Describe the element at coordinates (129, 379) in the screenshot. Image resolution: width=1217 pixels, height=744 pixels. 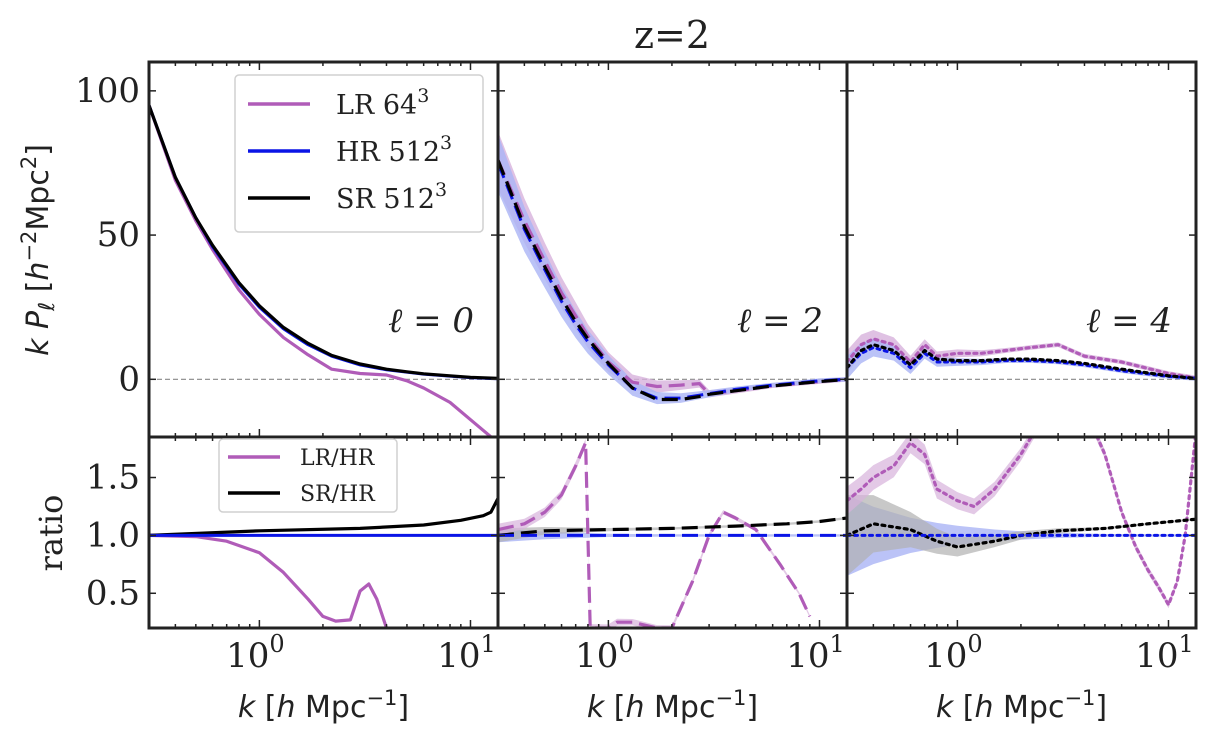
I see `y-tick-label-top: 0` at that location.